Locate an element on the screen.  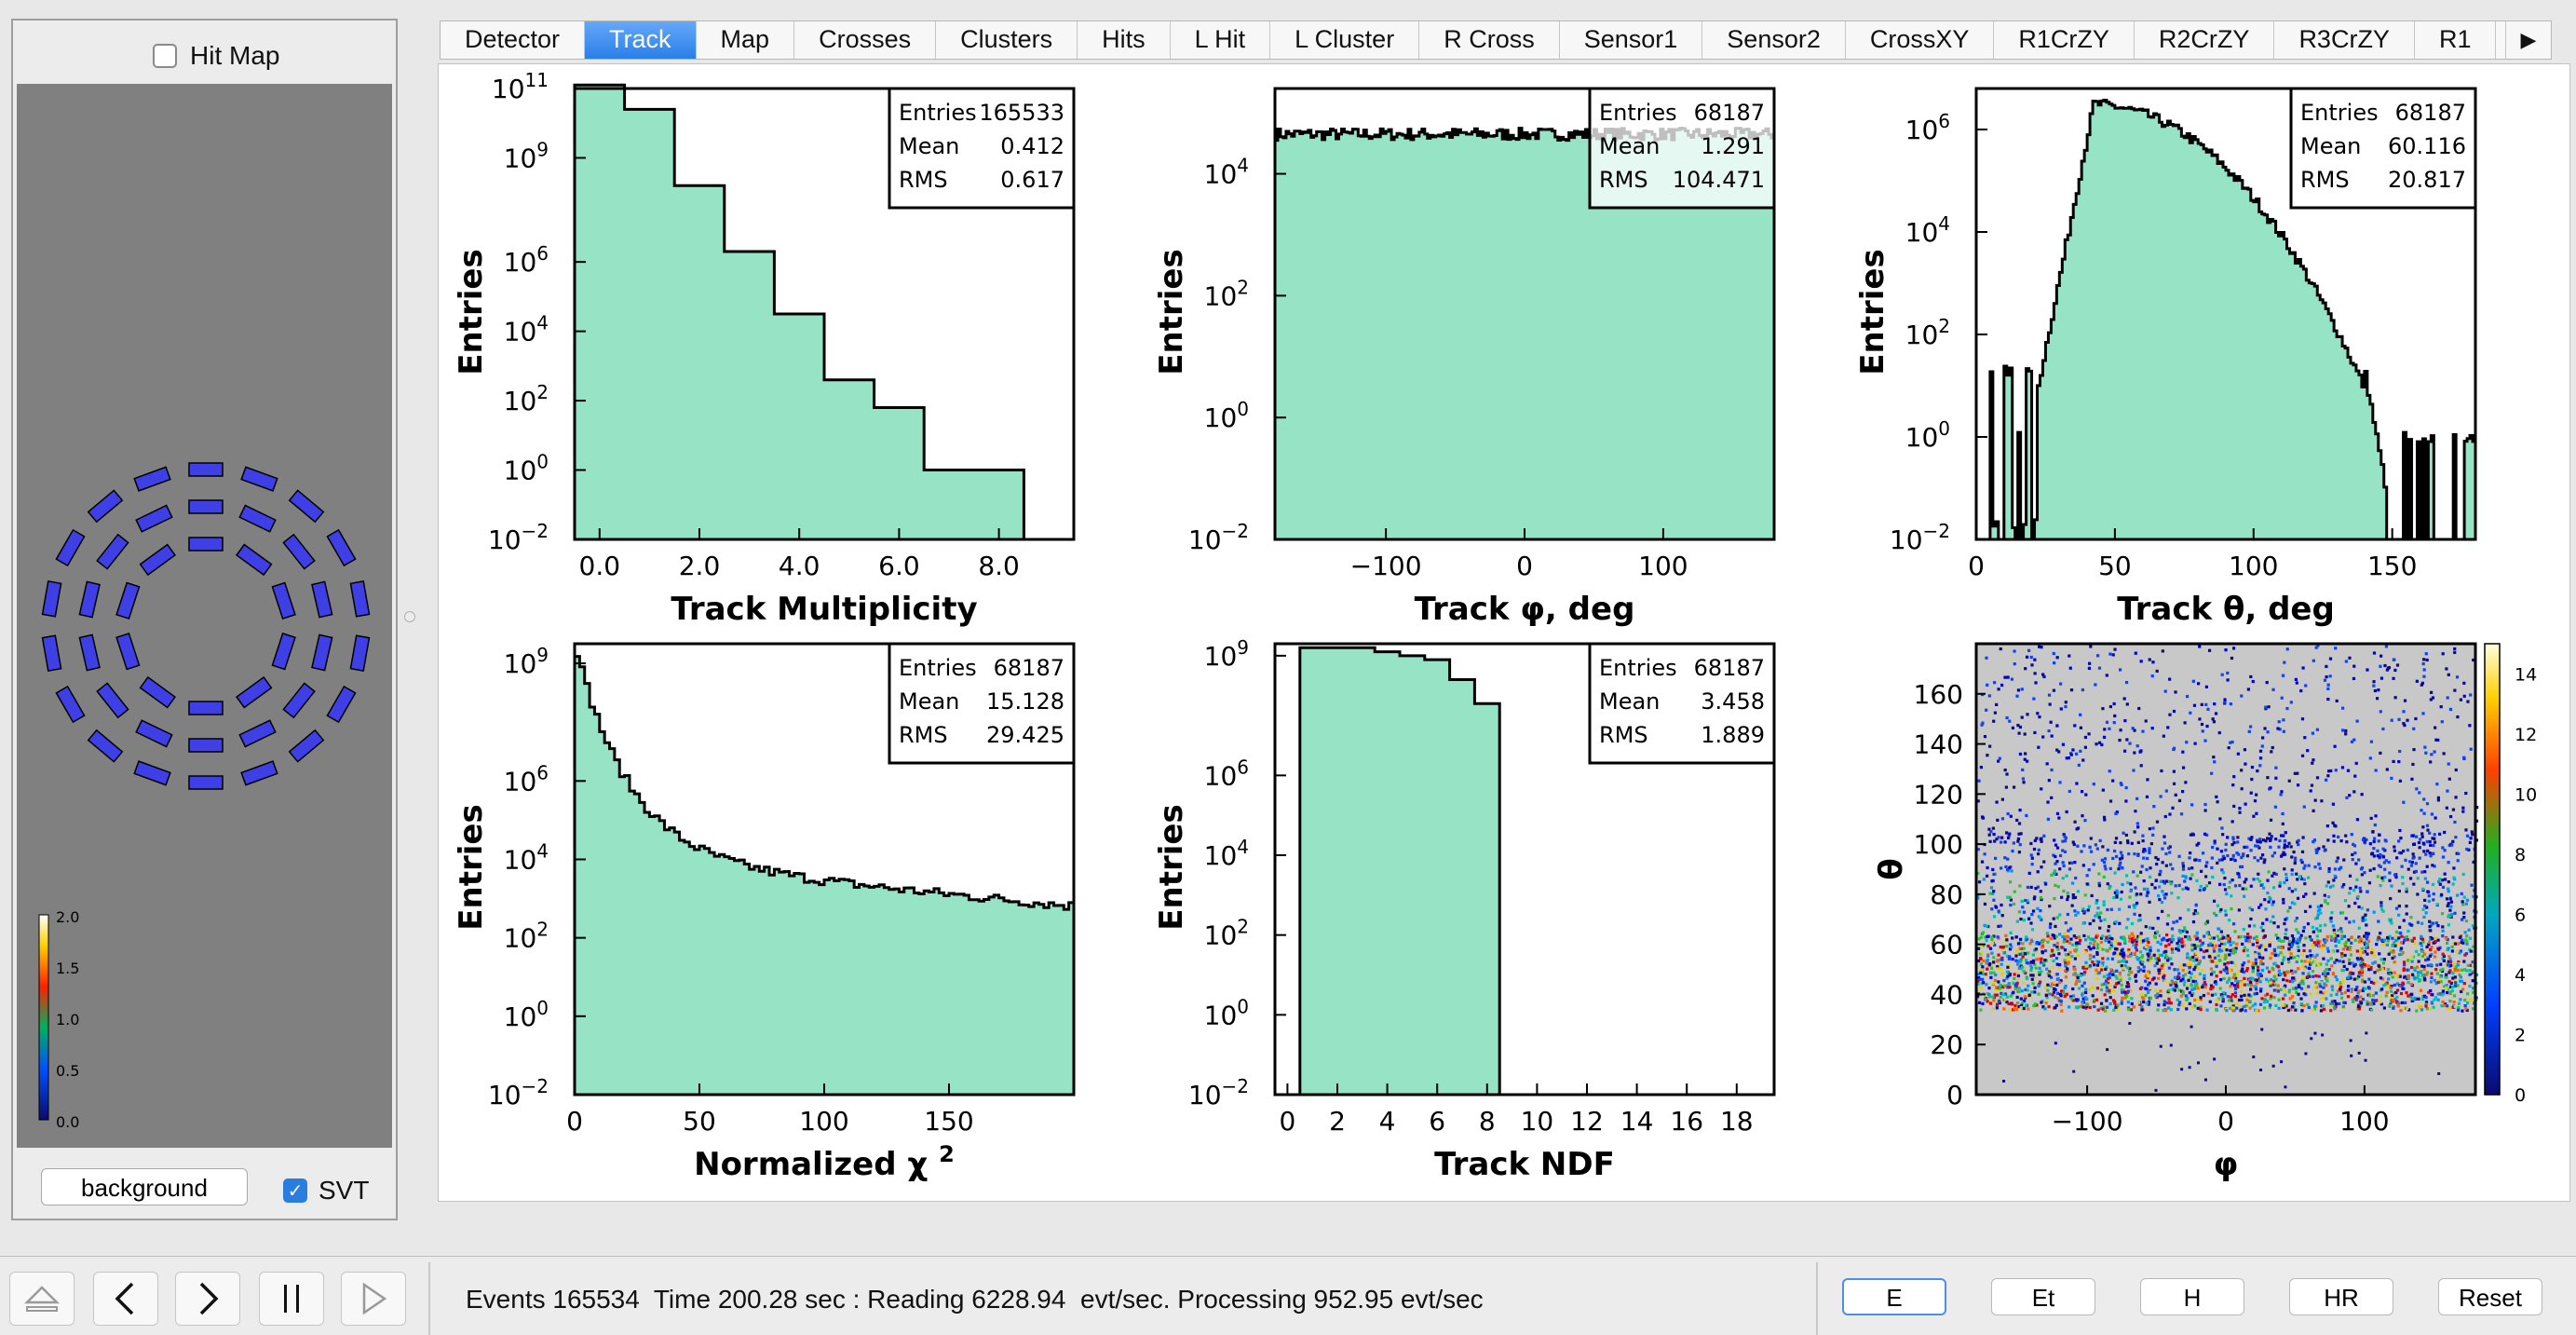
pause-button is located at coordinates (291, 1299).